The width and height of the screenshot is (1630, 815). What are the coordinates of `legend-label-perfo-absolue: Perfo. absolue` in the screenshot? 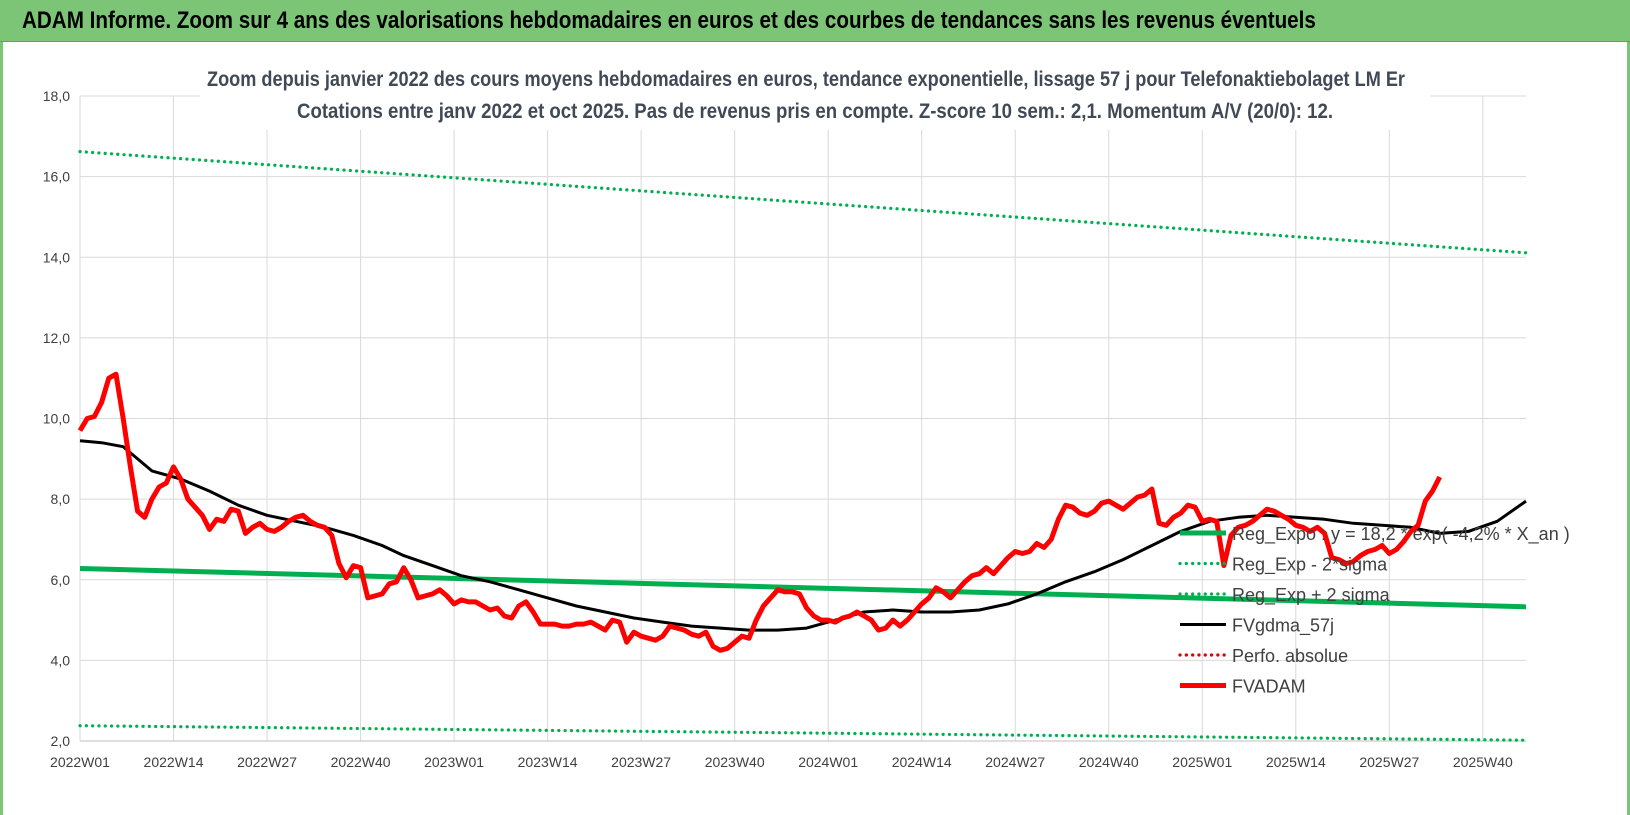 It's located at (1290, 656).